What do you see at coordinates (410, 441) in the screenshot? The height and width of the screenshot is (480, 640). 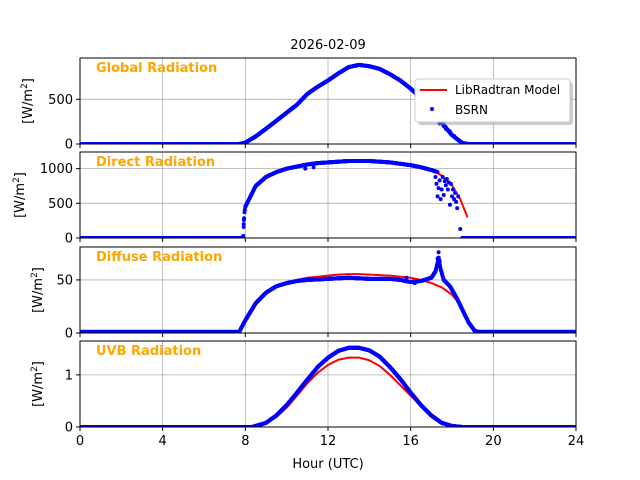 I see `x-tick-label: 16` at bounding box center [410, 441].